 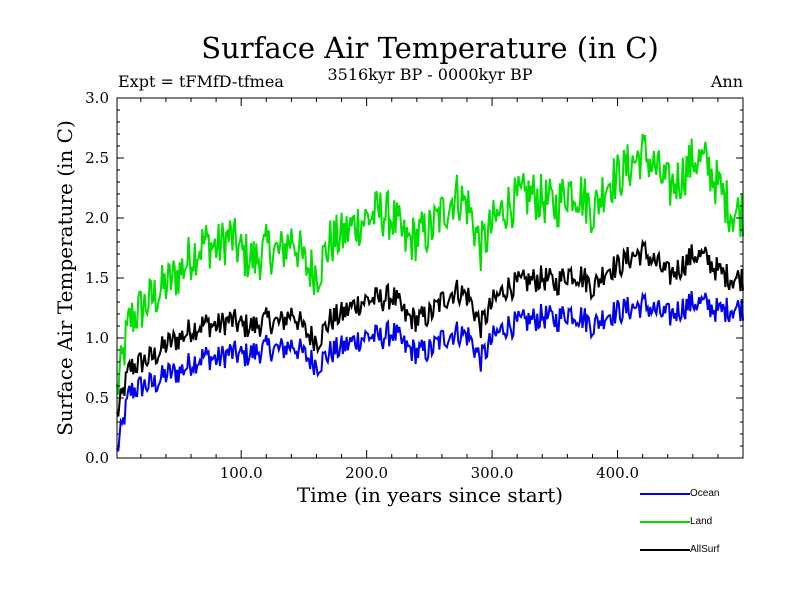 What do you see at coordinates (366, 473) in the screenshot?
I see `x-tick-label: 200.0` at bounding box center [366, 473].